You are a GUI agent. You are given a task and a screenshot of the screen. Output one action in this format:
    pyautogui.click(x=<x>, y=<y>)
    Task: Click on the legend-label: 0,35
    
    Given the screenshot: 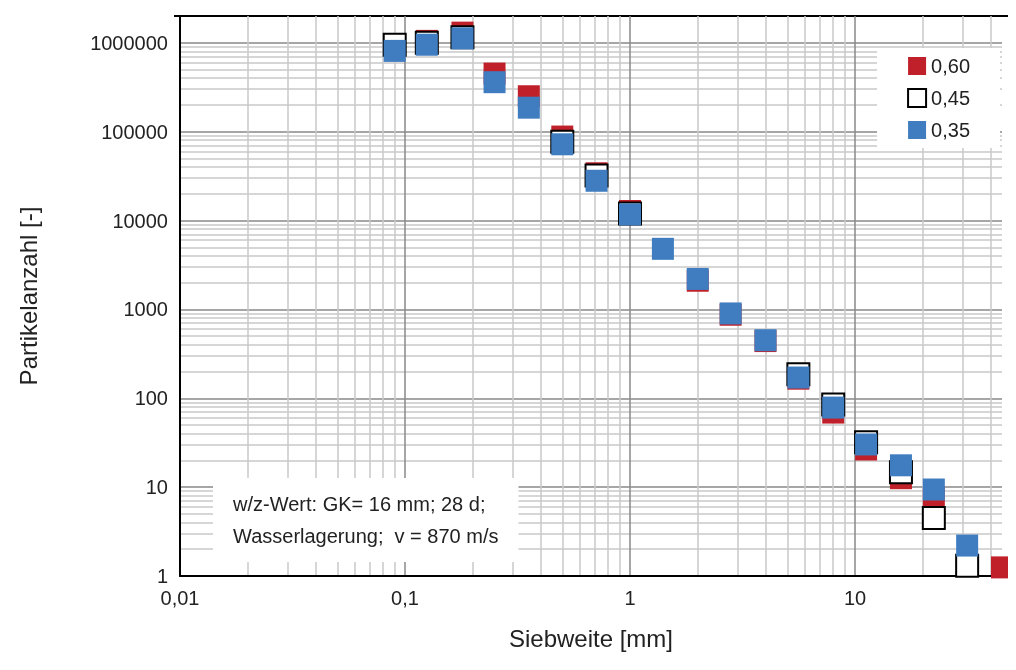 What is the action you would take?
    pyautogui.click(x=951, y=130)
    